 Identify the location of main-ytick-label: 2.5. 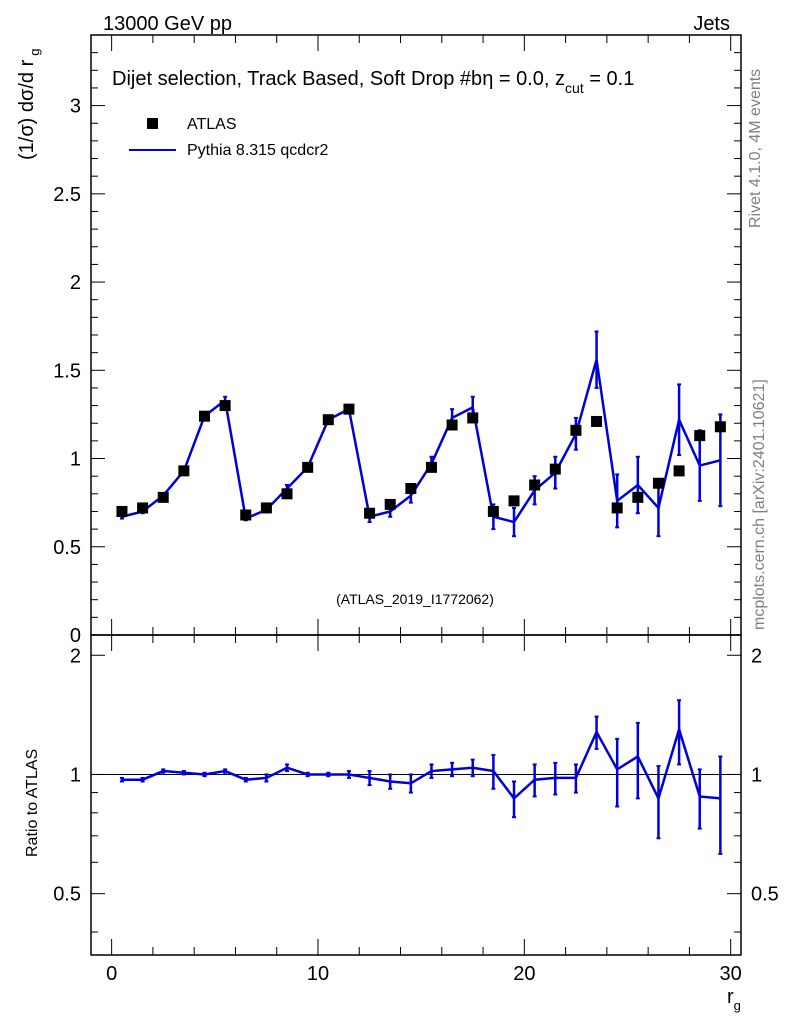
(67, 195).